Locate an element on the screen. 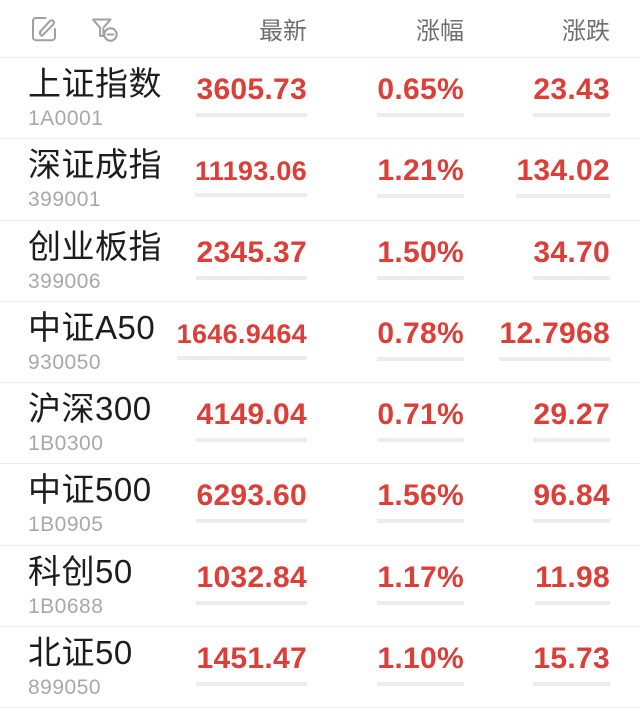 This screenshot has width=640, height=708. column-headers: 最新 涨幅 涨跌 is located at coordinates (383, 28).